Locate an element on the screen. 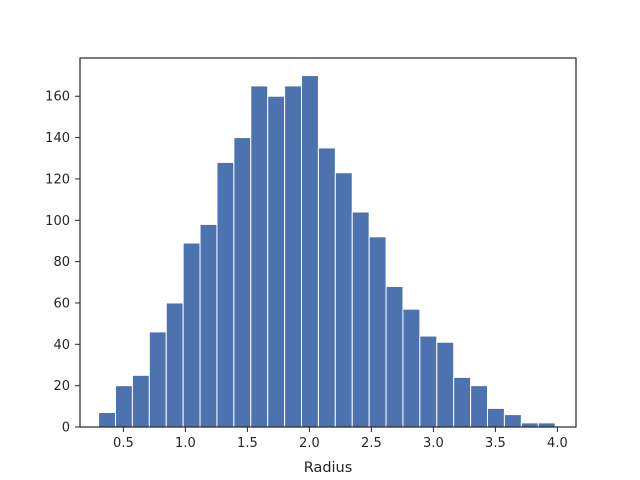 The height and width of the screenshot is (480, 640). x-axis-label: Radius is located at coordinates (328, 468).